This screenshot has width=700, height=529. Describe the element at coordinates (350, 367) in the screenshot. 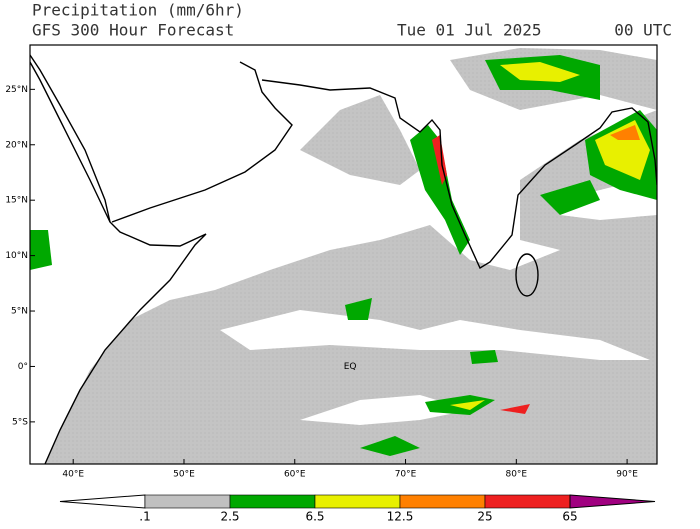

I see `equator-label: EQ` at that location.